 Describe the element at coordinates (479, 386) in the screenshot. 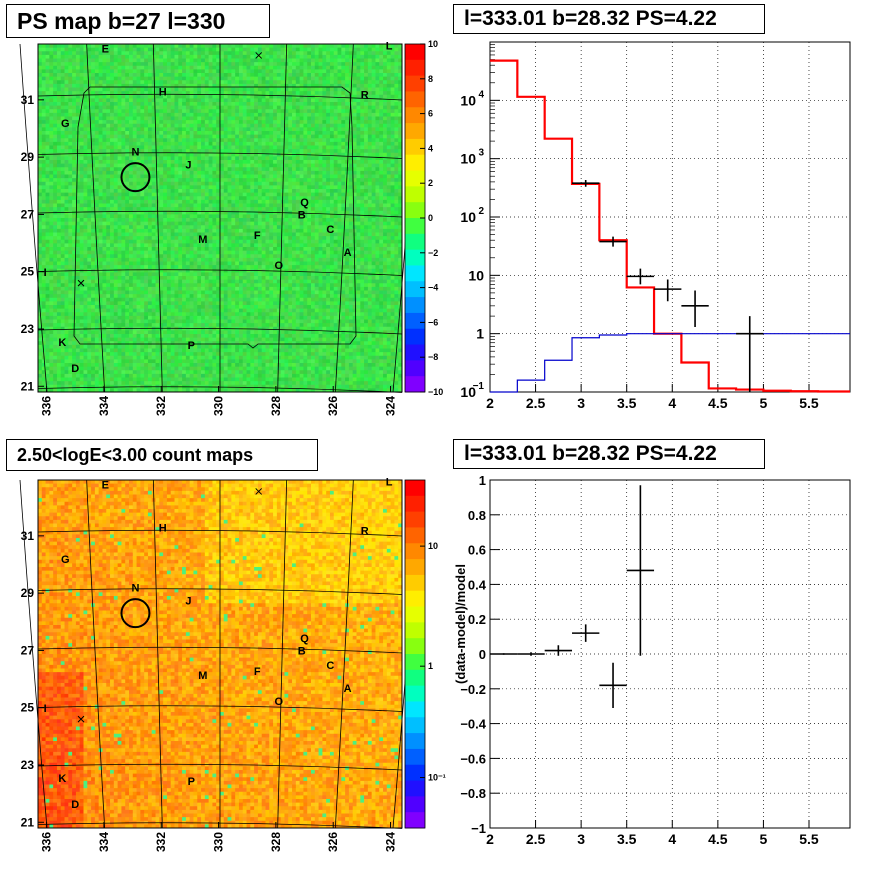

I see `spectrum-y-tick-exp: −1` at that location.